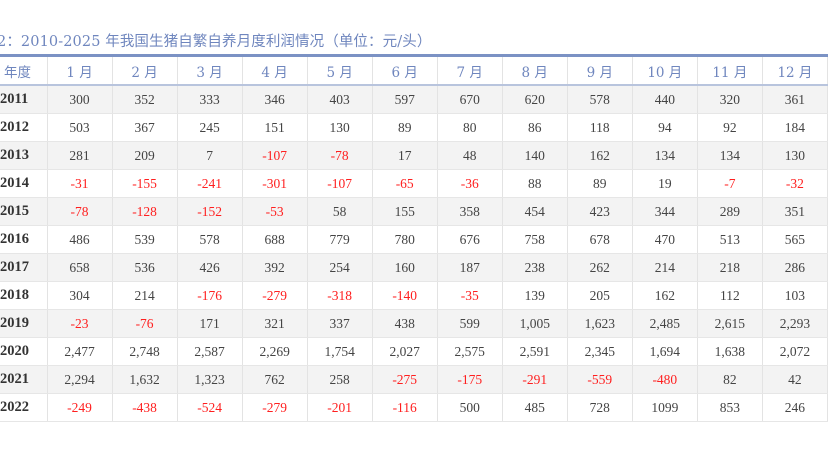 The height and width of the screenshot is (455, 831). What do you see at coordinates (535, 211) in the screenshot?
I see `profit-cell: 454` at bounding box center [535, 211].